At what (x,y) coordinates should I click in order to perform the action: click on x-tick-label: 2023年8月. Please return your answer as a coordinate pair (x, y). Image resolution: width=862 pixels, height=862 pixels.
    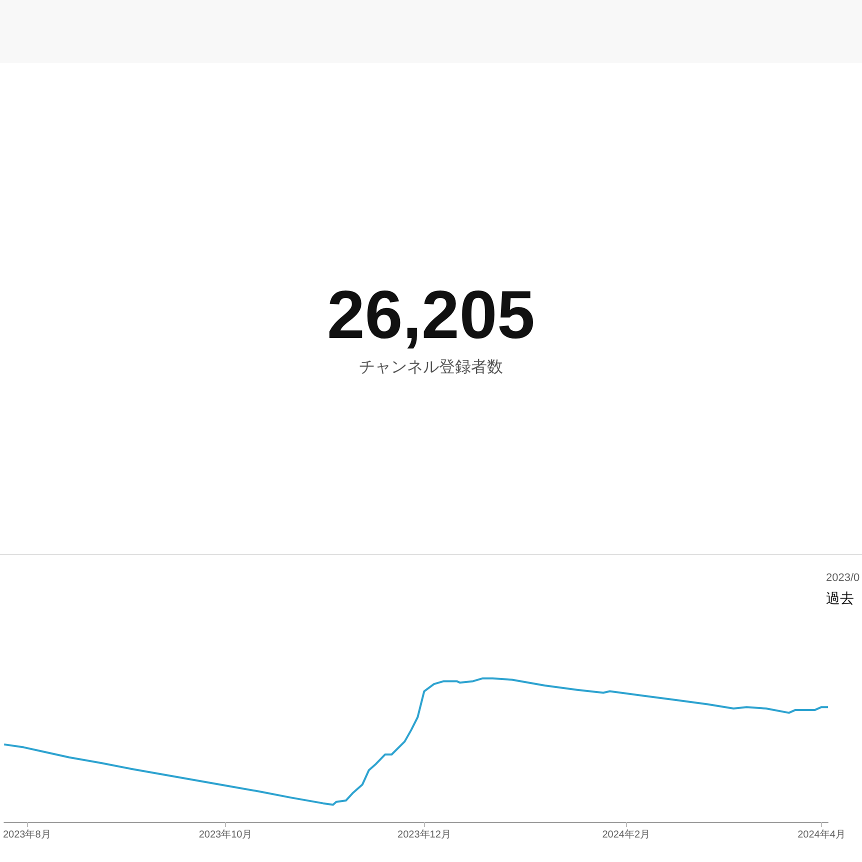
    Looking at the image, I should click on (27, 834).